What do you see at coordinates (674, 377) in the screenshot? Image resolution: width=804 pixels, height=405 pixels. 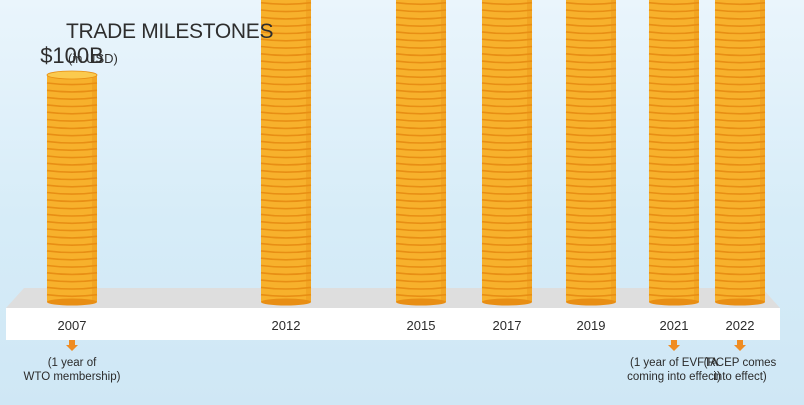 I see `annotation-line: coming into effect)` at bounding box center [674, 377].